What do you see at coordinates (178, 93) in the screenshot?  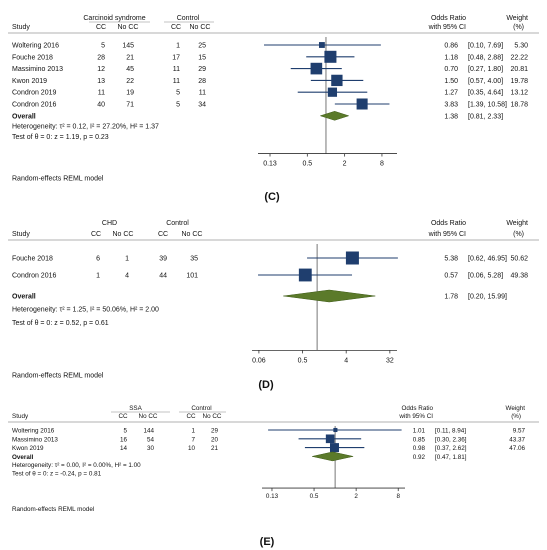 I see `group2-cc-count: 5` at bounding box center [178, 93].